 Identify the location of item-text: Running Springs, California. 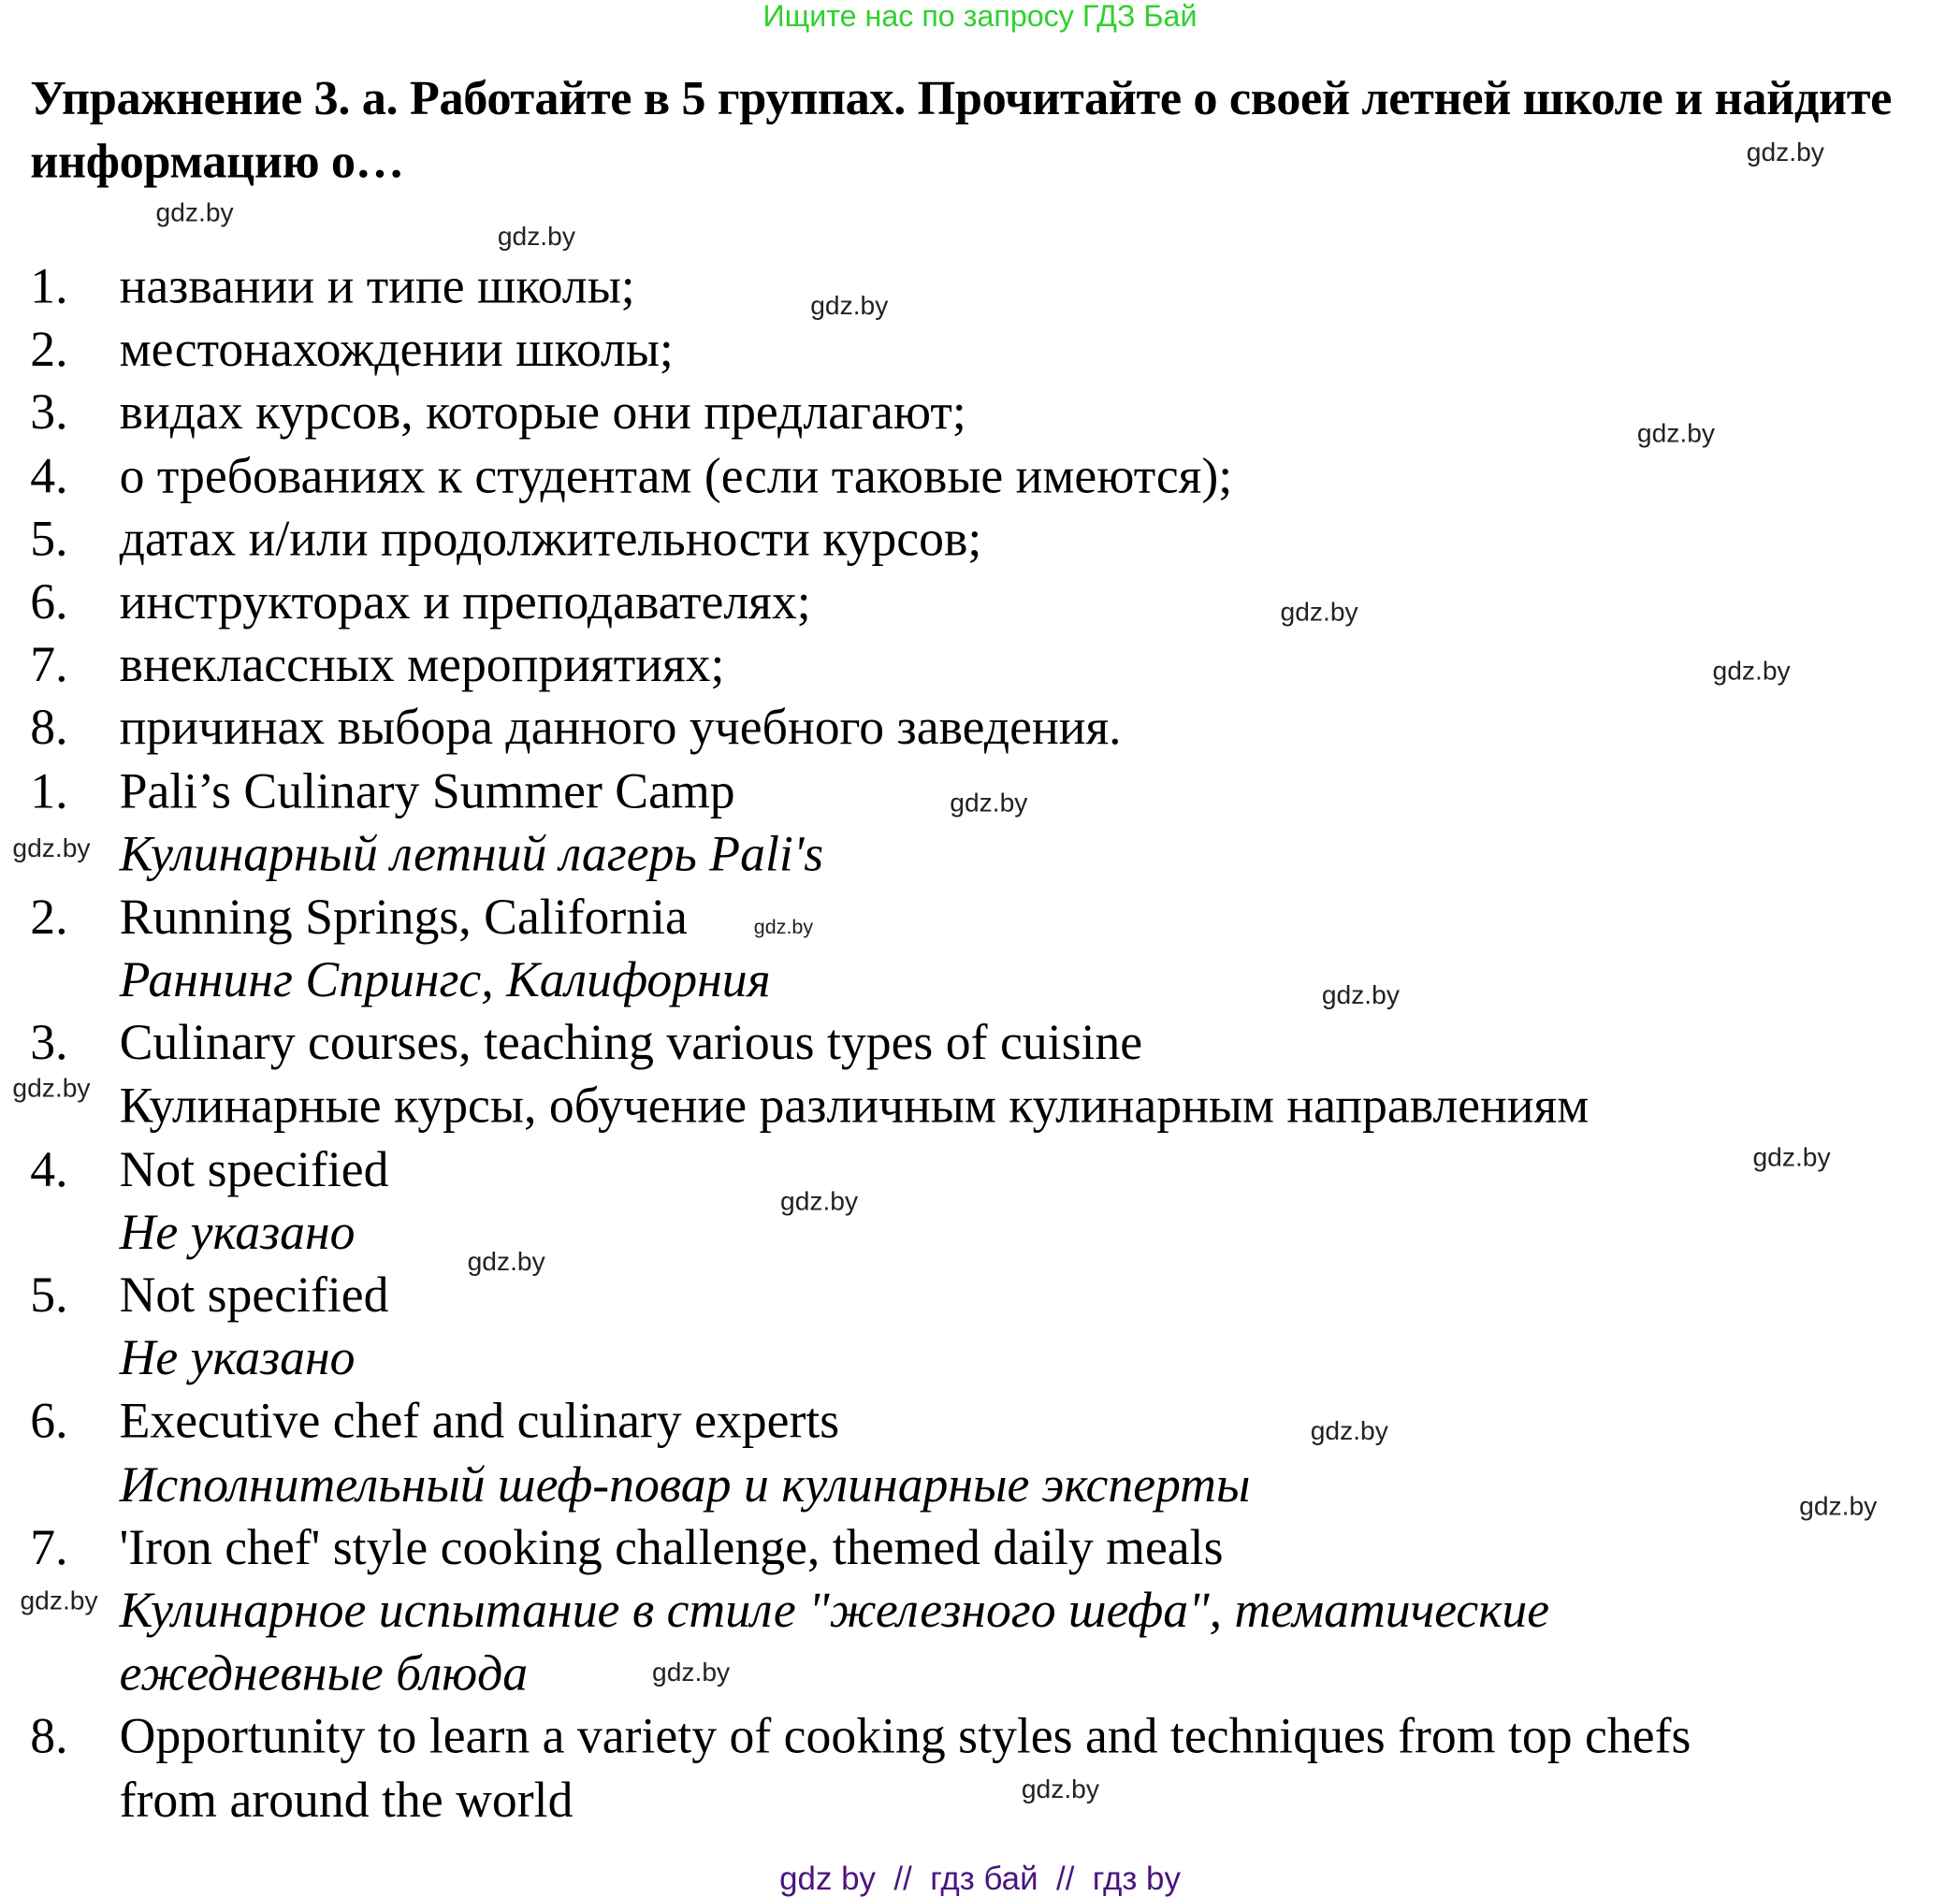
(404, 916).